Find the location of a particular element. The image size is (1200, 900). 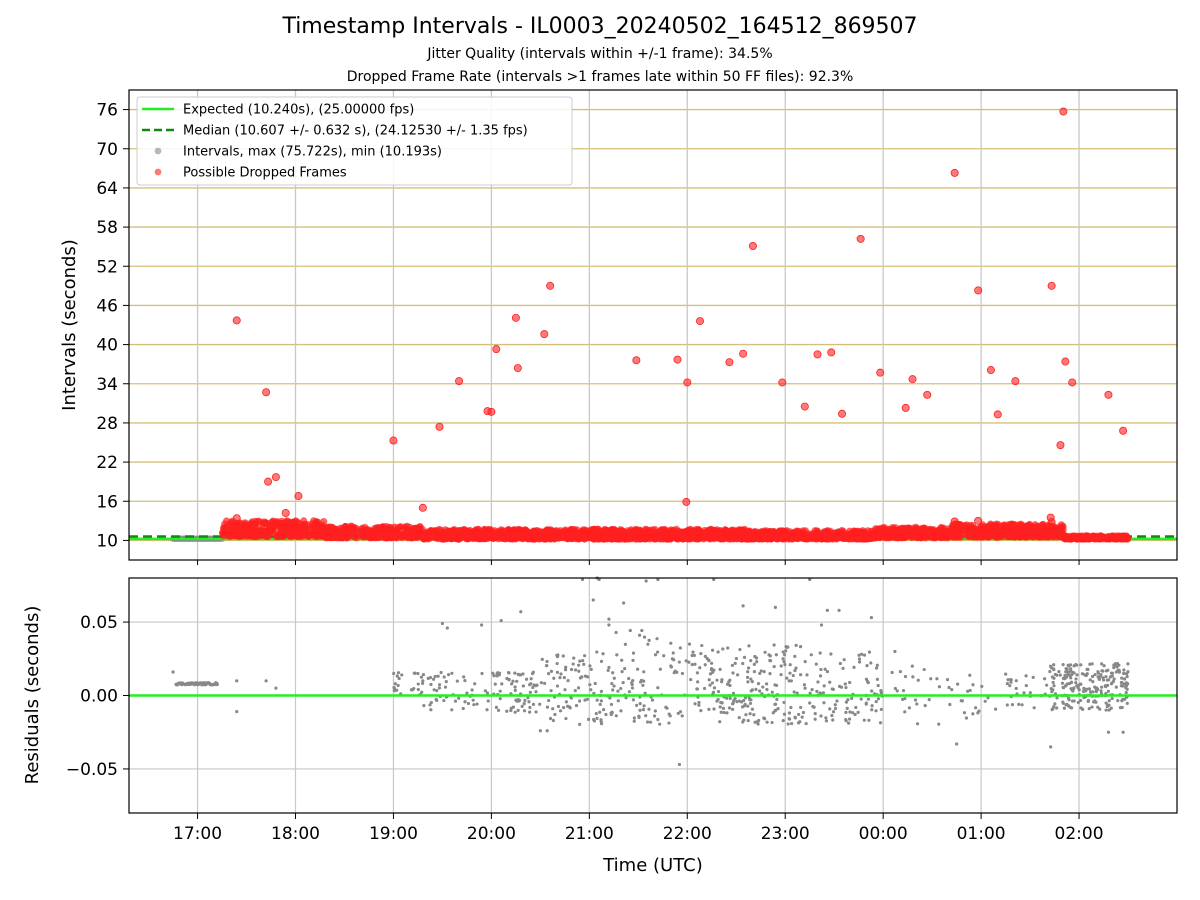

intervals-y-tick-label: 64 is located at coordinates (107, 189).